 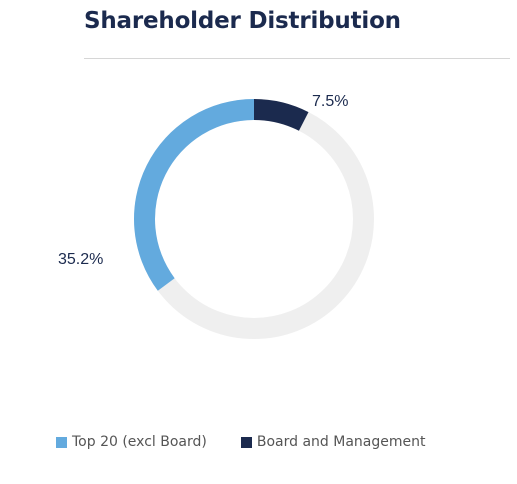 I want to click on legend-label-top-20: Top 20 (excl Board), so click(x=139, y=442).